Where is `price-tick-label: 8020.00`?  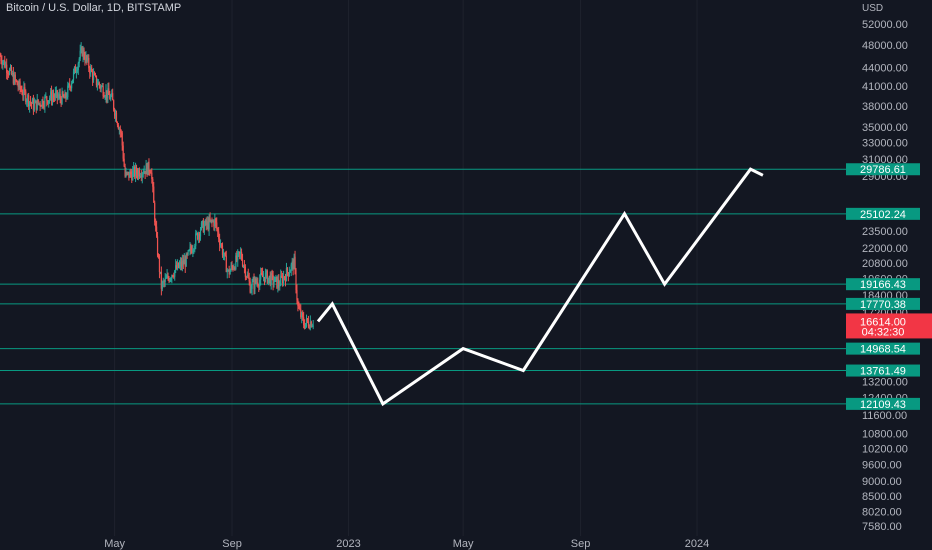
price-tick-label: 8020.00 is located at coordinates (882, 512).